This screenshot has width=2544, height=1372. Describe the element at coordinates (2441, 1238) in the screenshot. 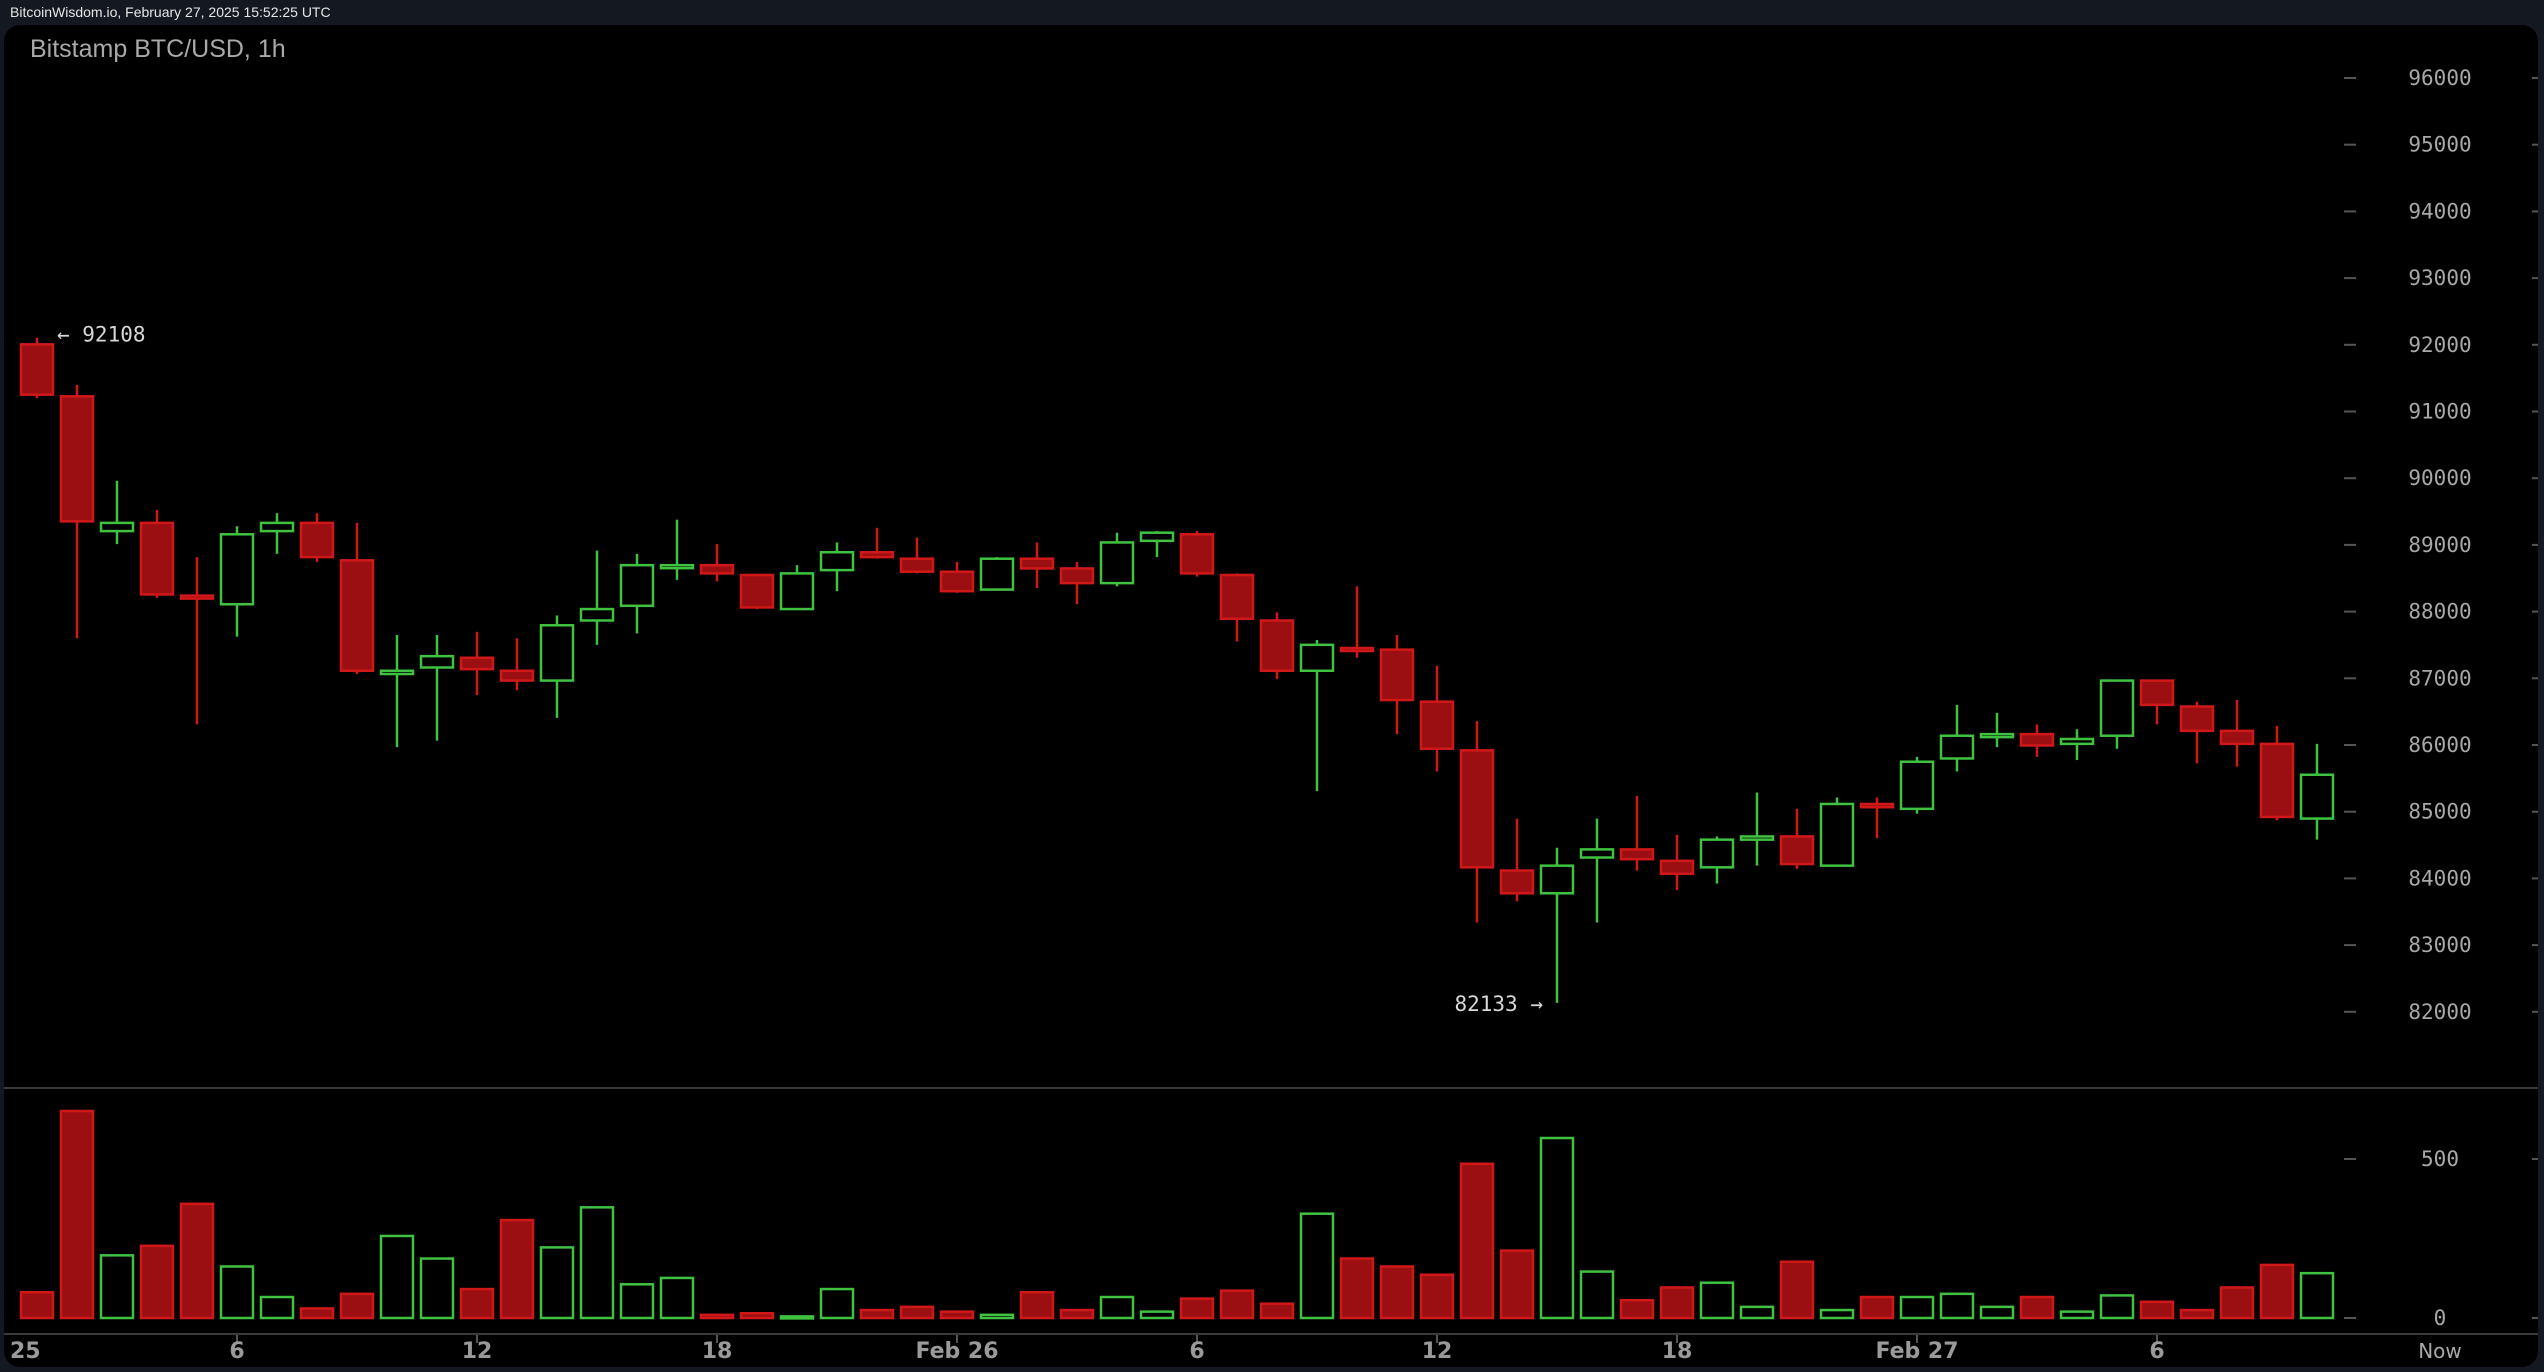

I see `volume-axis: 500 0` at that location.